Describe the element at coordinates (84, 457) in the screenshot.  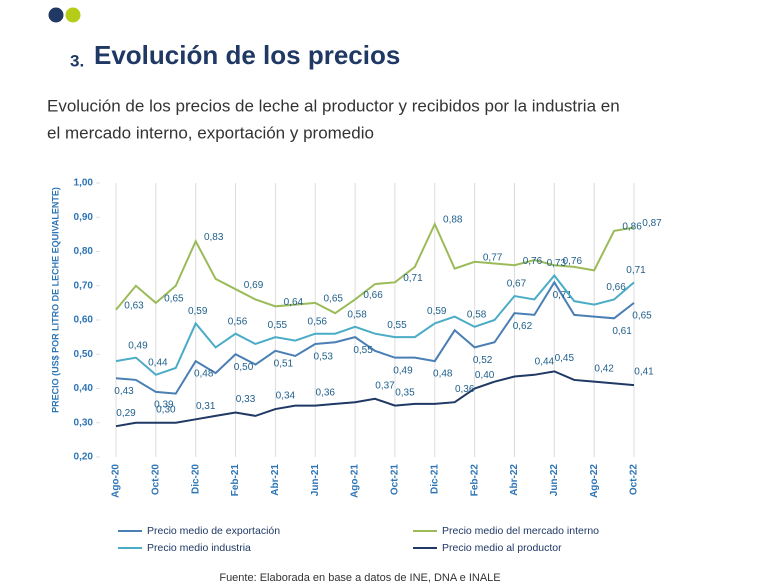
I see `y-tick-label: 0,20` at that location.